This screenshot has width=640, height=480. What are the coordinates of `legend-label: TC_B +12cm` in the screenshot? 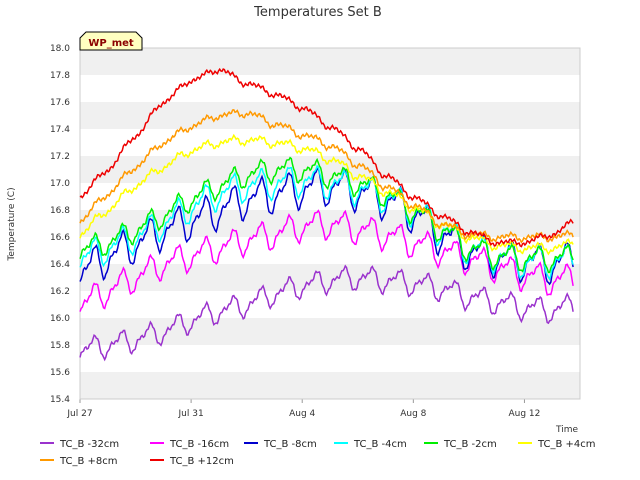 It's located at (201, 461).